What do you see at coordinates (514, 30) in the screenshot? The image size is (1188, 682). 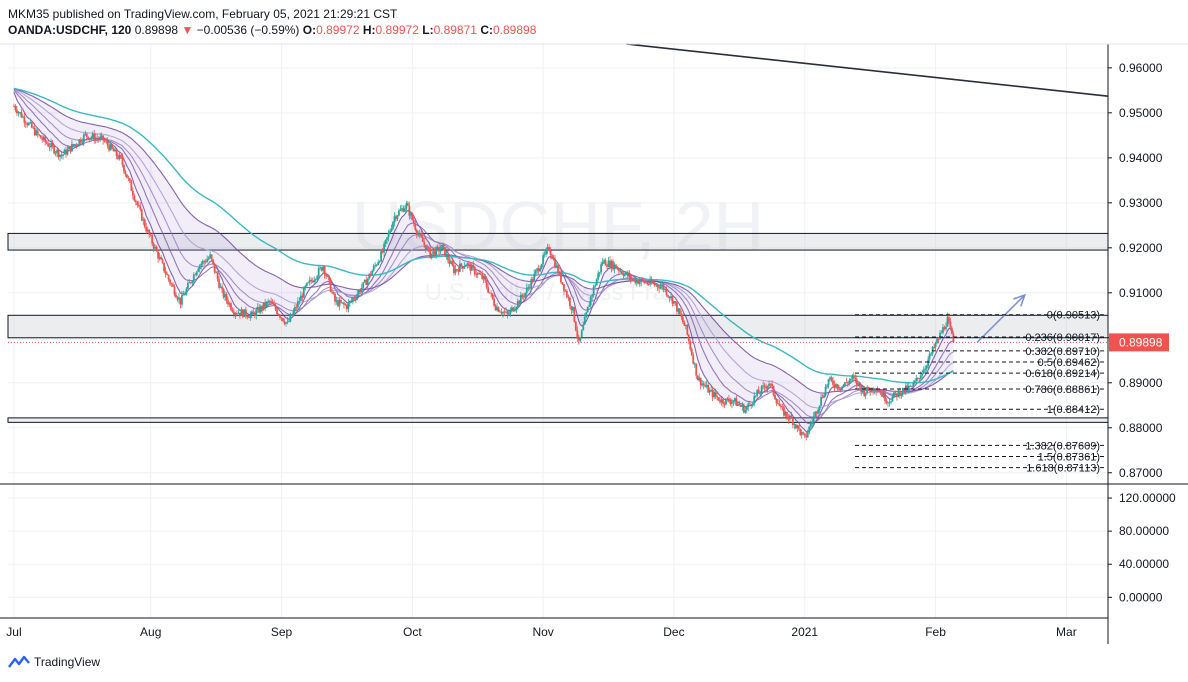 I see `close-value: 0.89898` at bounding box center [514, 30].